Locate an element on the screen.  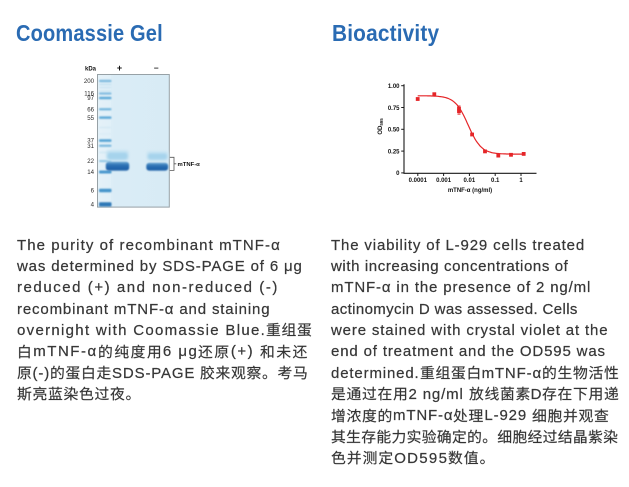
svg-text: 6 is located at coordinates (93, 191).